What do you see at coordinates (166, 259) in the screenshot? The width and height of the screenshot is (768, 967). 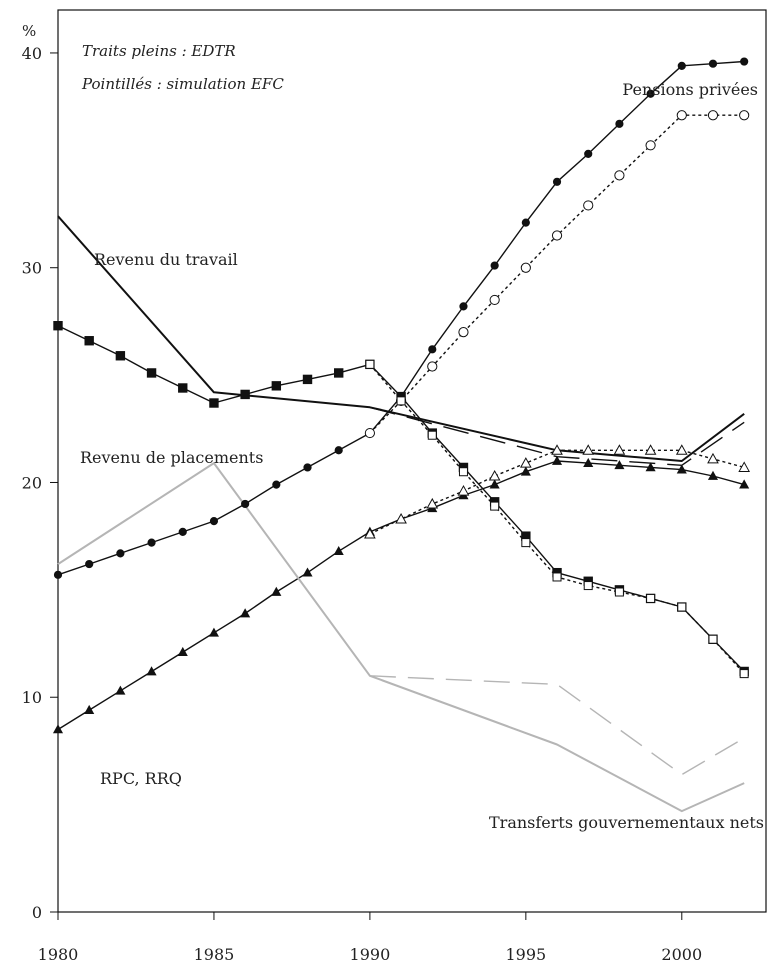 I see `series-label: Revenu du travail` at bounding box center [166, 259].